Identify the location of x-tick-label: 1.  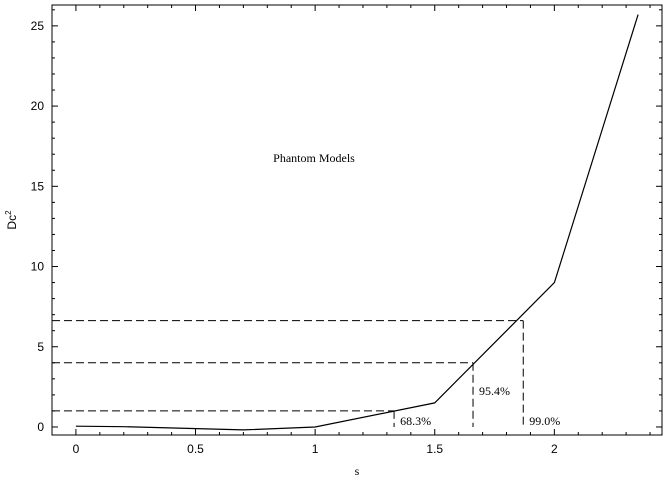
(315, 449).